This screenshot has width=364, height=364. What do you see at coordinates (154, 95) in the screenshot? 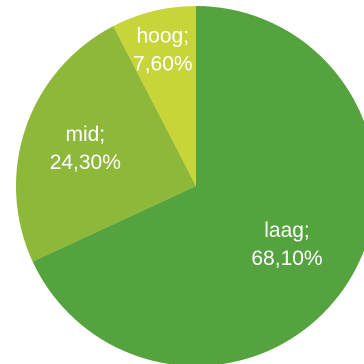
I see `pie-slice-hoog` at bounding box center [154, 95].